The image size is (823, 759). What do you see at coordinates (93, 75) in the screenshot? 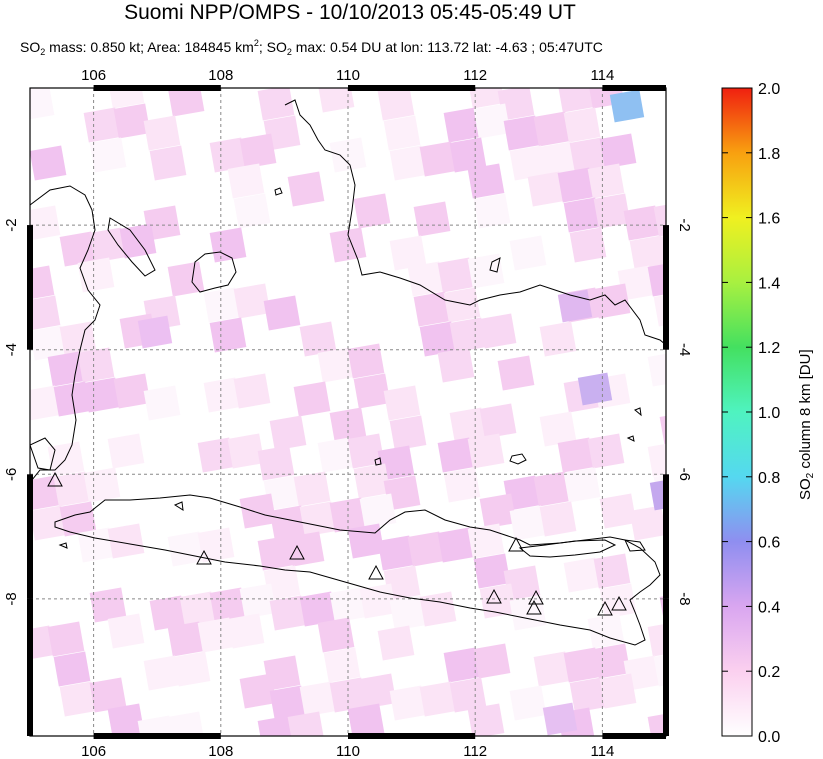
I see `lon-tick-top: 106` at bounding box center [93, 75].